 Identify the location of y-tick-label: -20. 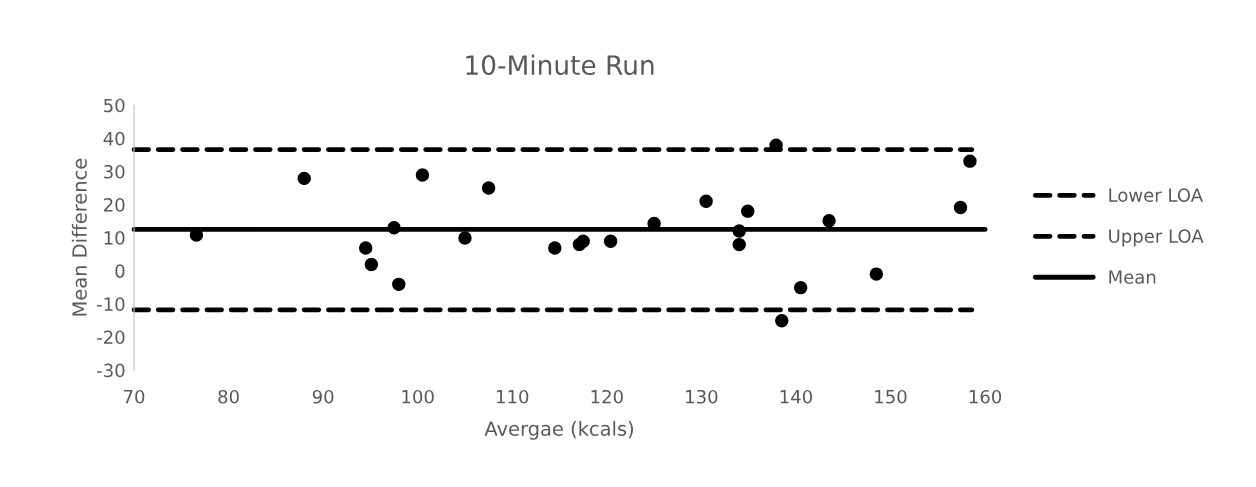
(111, 337).